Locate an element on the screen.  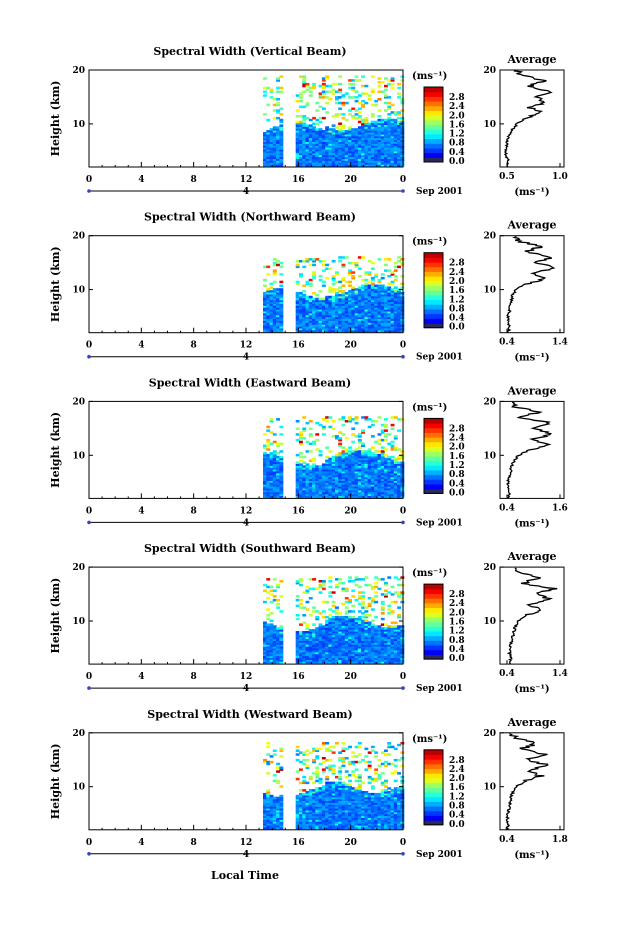
y-axis-label: Height (km) is located at coordinates (55, 119).